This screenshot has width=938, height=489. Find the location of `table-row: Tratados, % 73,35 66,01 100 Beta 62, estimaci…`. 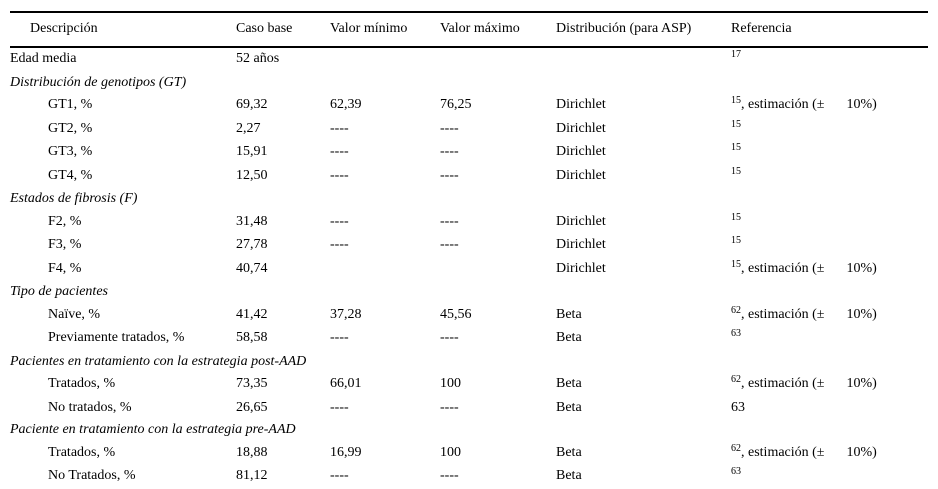

table-row: Tratados, % 73,35 66,01 100 Beta 62, estimaci… is located at coordinates (469, 385).